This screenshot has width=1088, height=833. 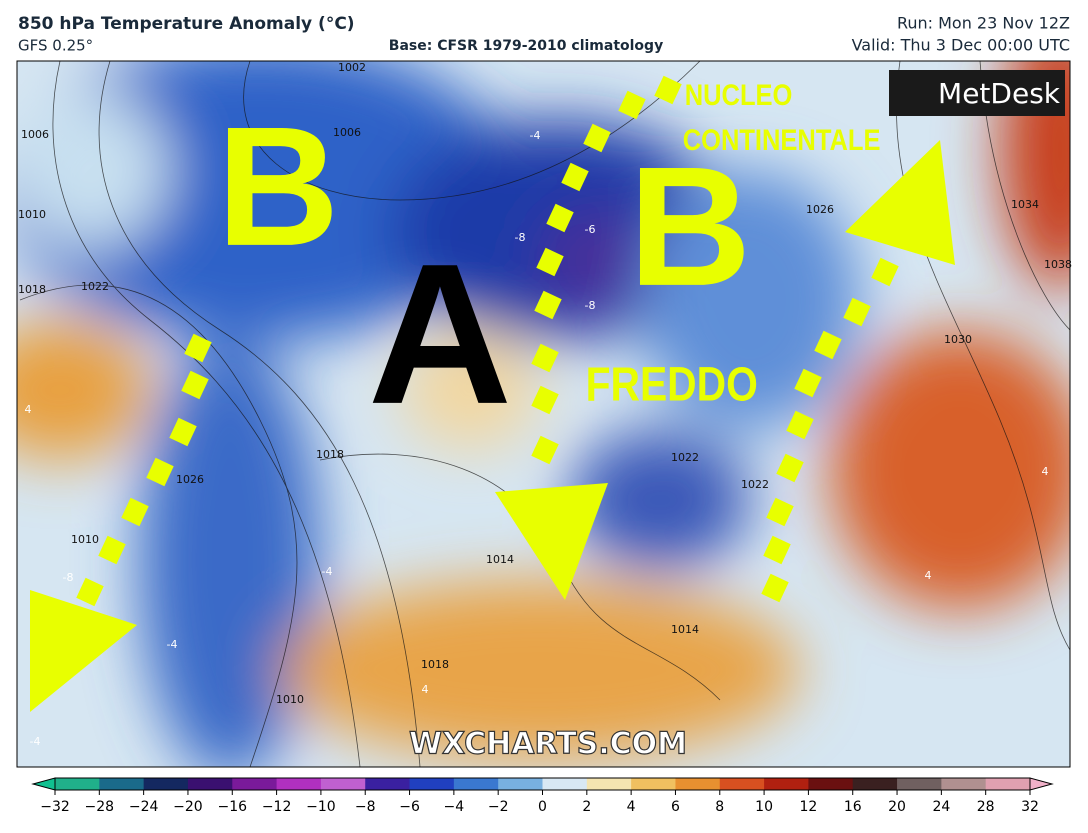 What do you see at coordinates (986, 807) in the screenshot?
I see `colorbar-tick-label: 28` at bounding box center [986, 807].